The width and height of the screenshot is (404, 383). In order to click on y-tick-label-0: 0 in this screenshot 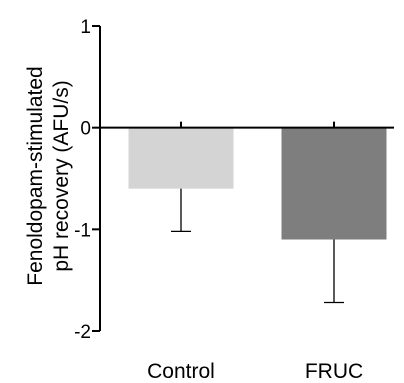, I will do `click(85, 129)`.